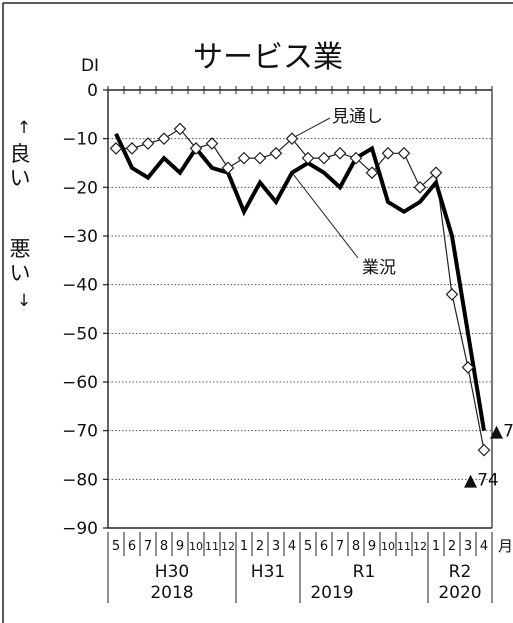 The height and width of the screenshot is (623, 513). I want to click on business-callout-line, so click(325, 215).